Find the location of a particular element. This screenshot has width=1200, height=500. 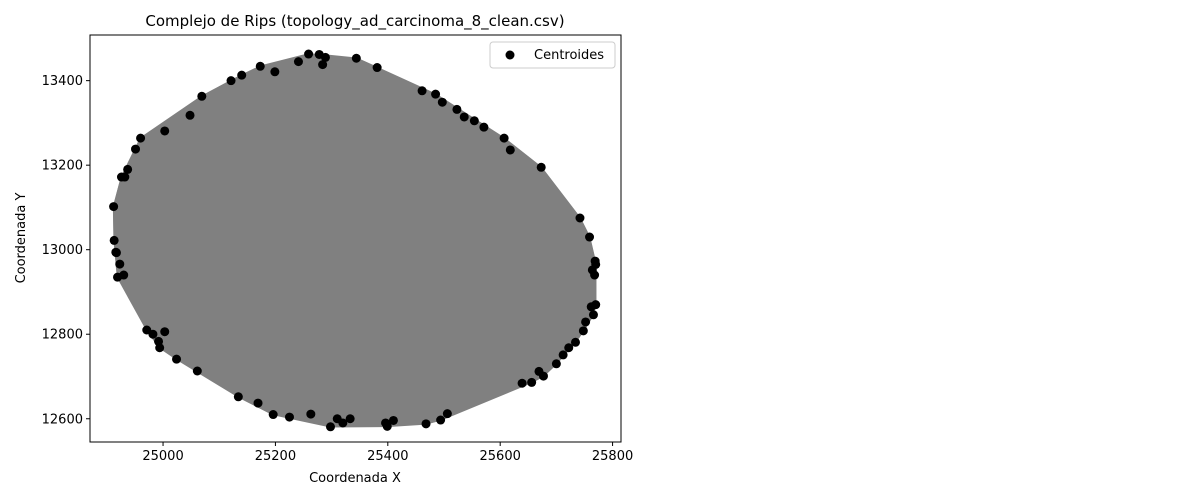

legend-box is located at coordinates (552, 55).